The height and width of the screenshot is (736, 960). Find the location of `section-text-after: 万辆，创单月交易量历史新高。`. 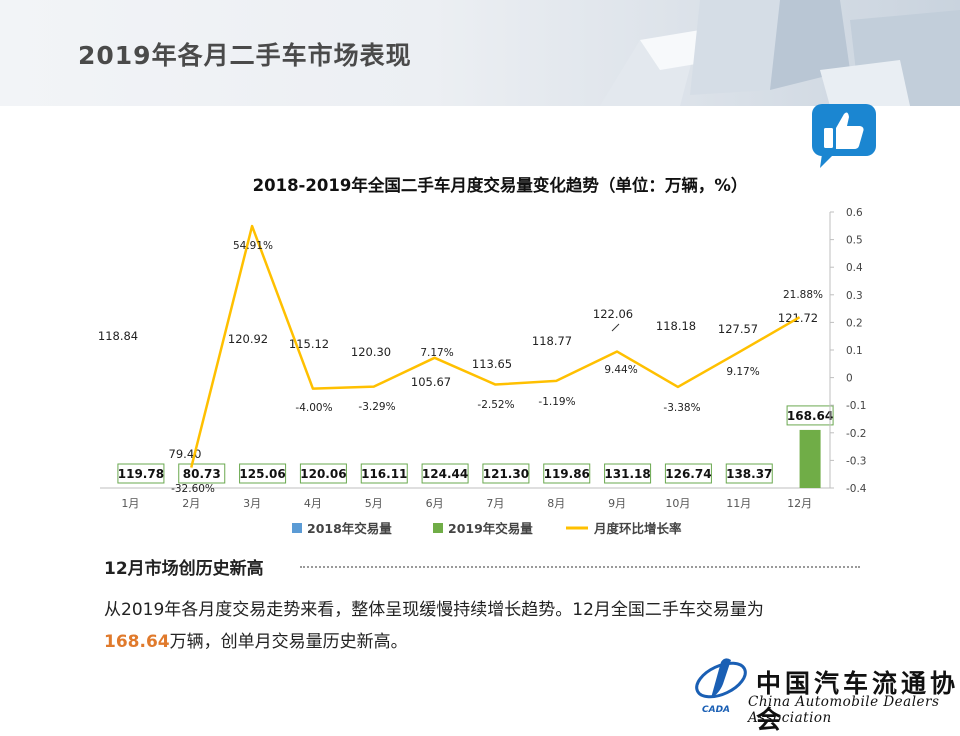

section-text-after: 万辆，创单月交易量历史新高。 is located at coordinates (288, 642).